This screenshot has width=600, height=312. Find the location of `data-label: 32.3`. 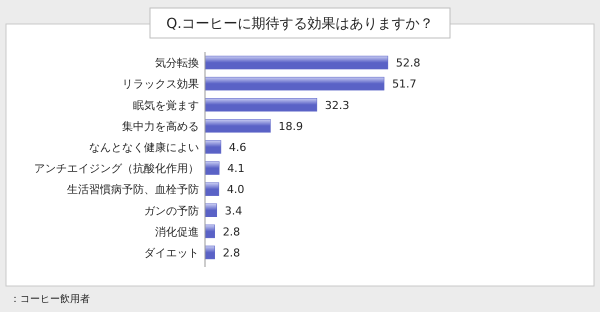

data-label: 32.3 is located at coordinates (337, 105).